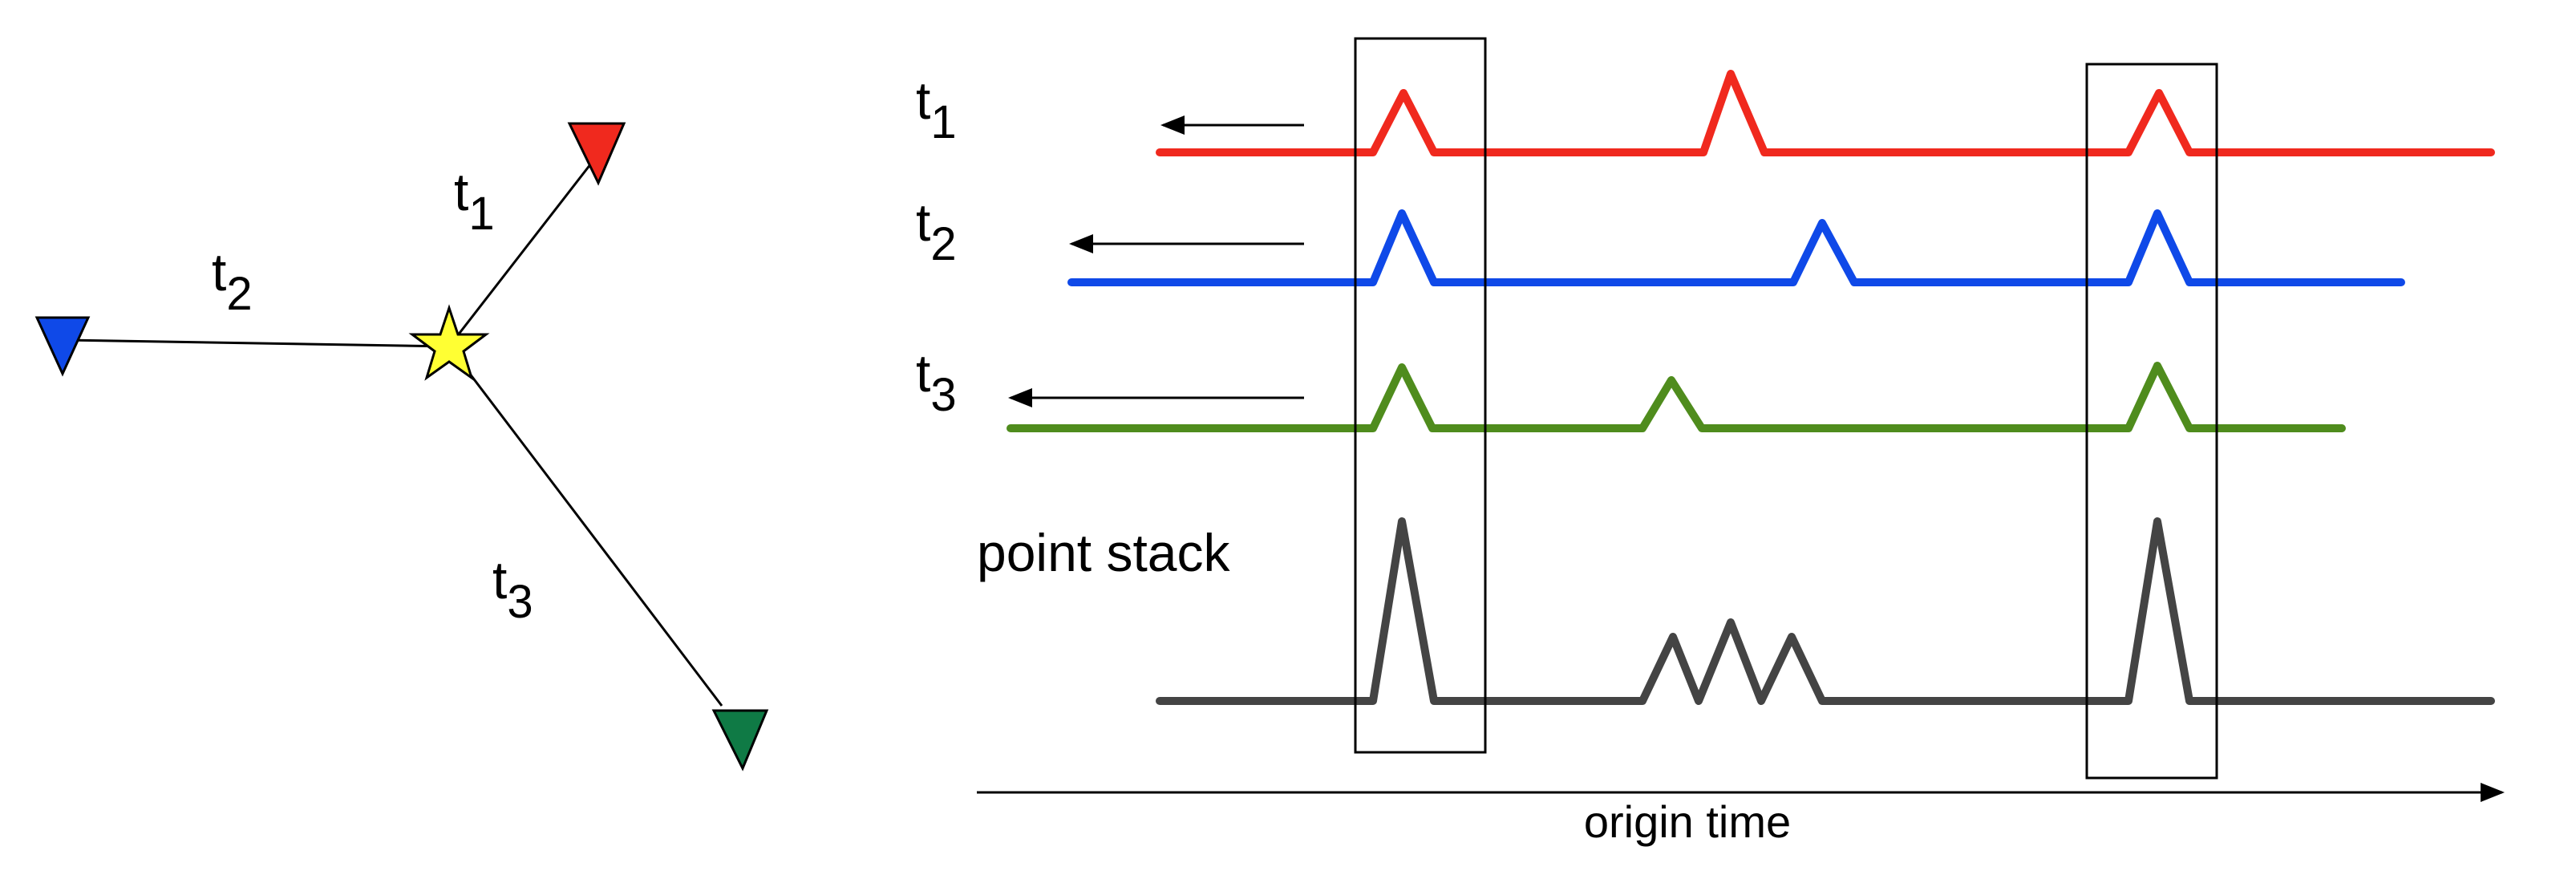 This screenshot has height=875, width=2576. What do you see at coordinates (596, 154) in the screenshot?
I see `station-t1-icon` at bounding box center [596, 154].